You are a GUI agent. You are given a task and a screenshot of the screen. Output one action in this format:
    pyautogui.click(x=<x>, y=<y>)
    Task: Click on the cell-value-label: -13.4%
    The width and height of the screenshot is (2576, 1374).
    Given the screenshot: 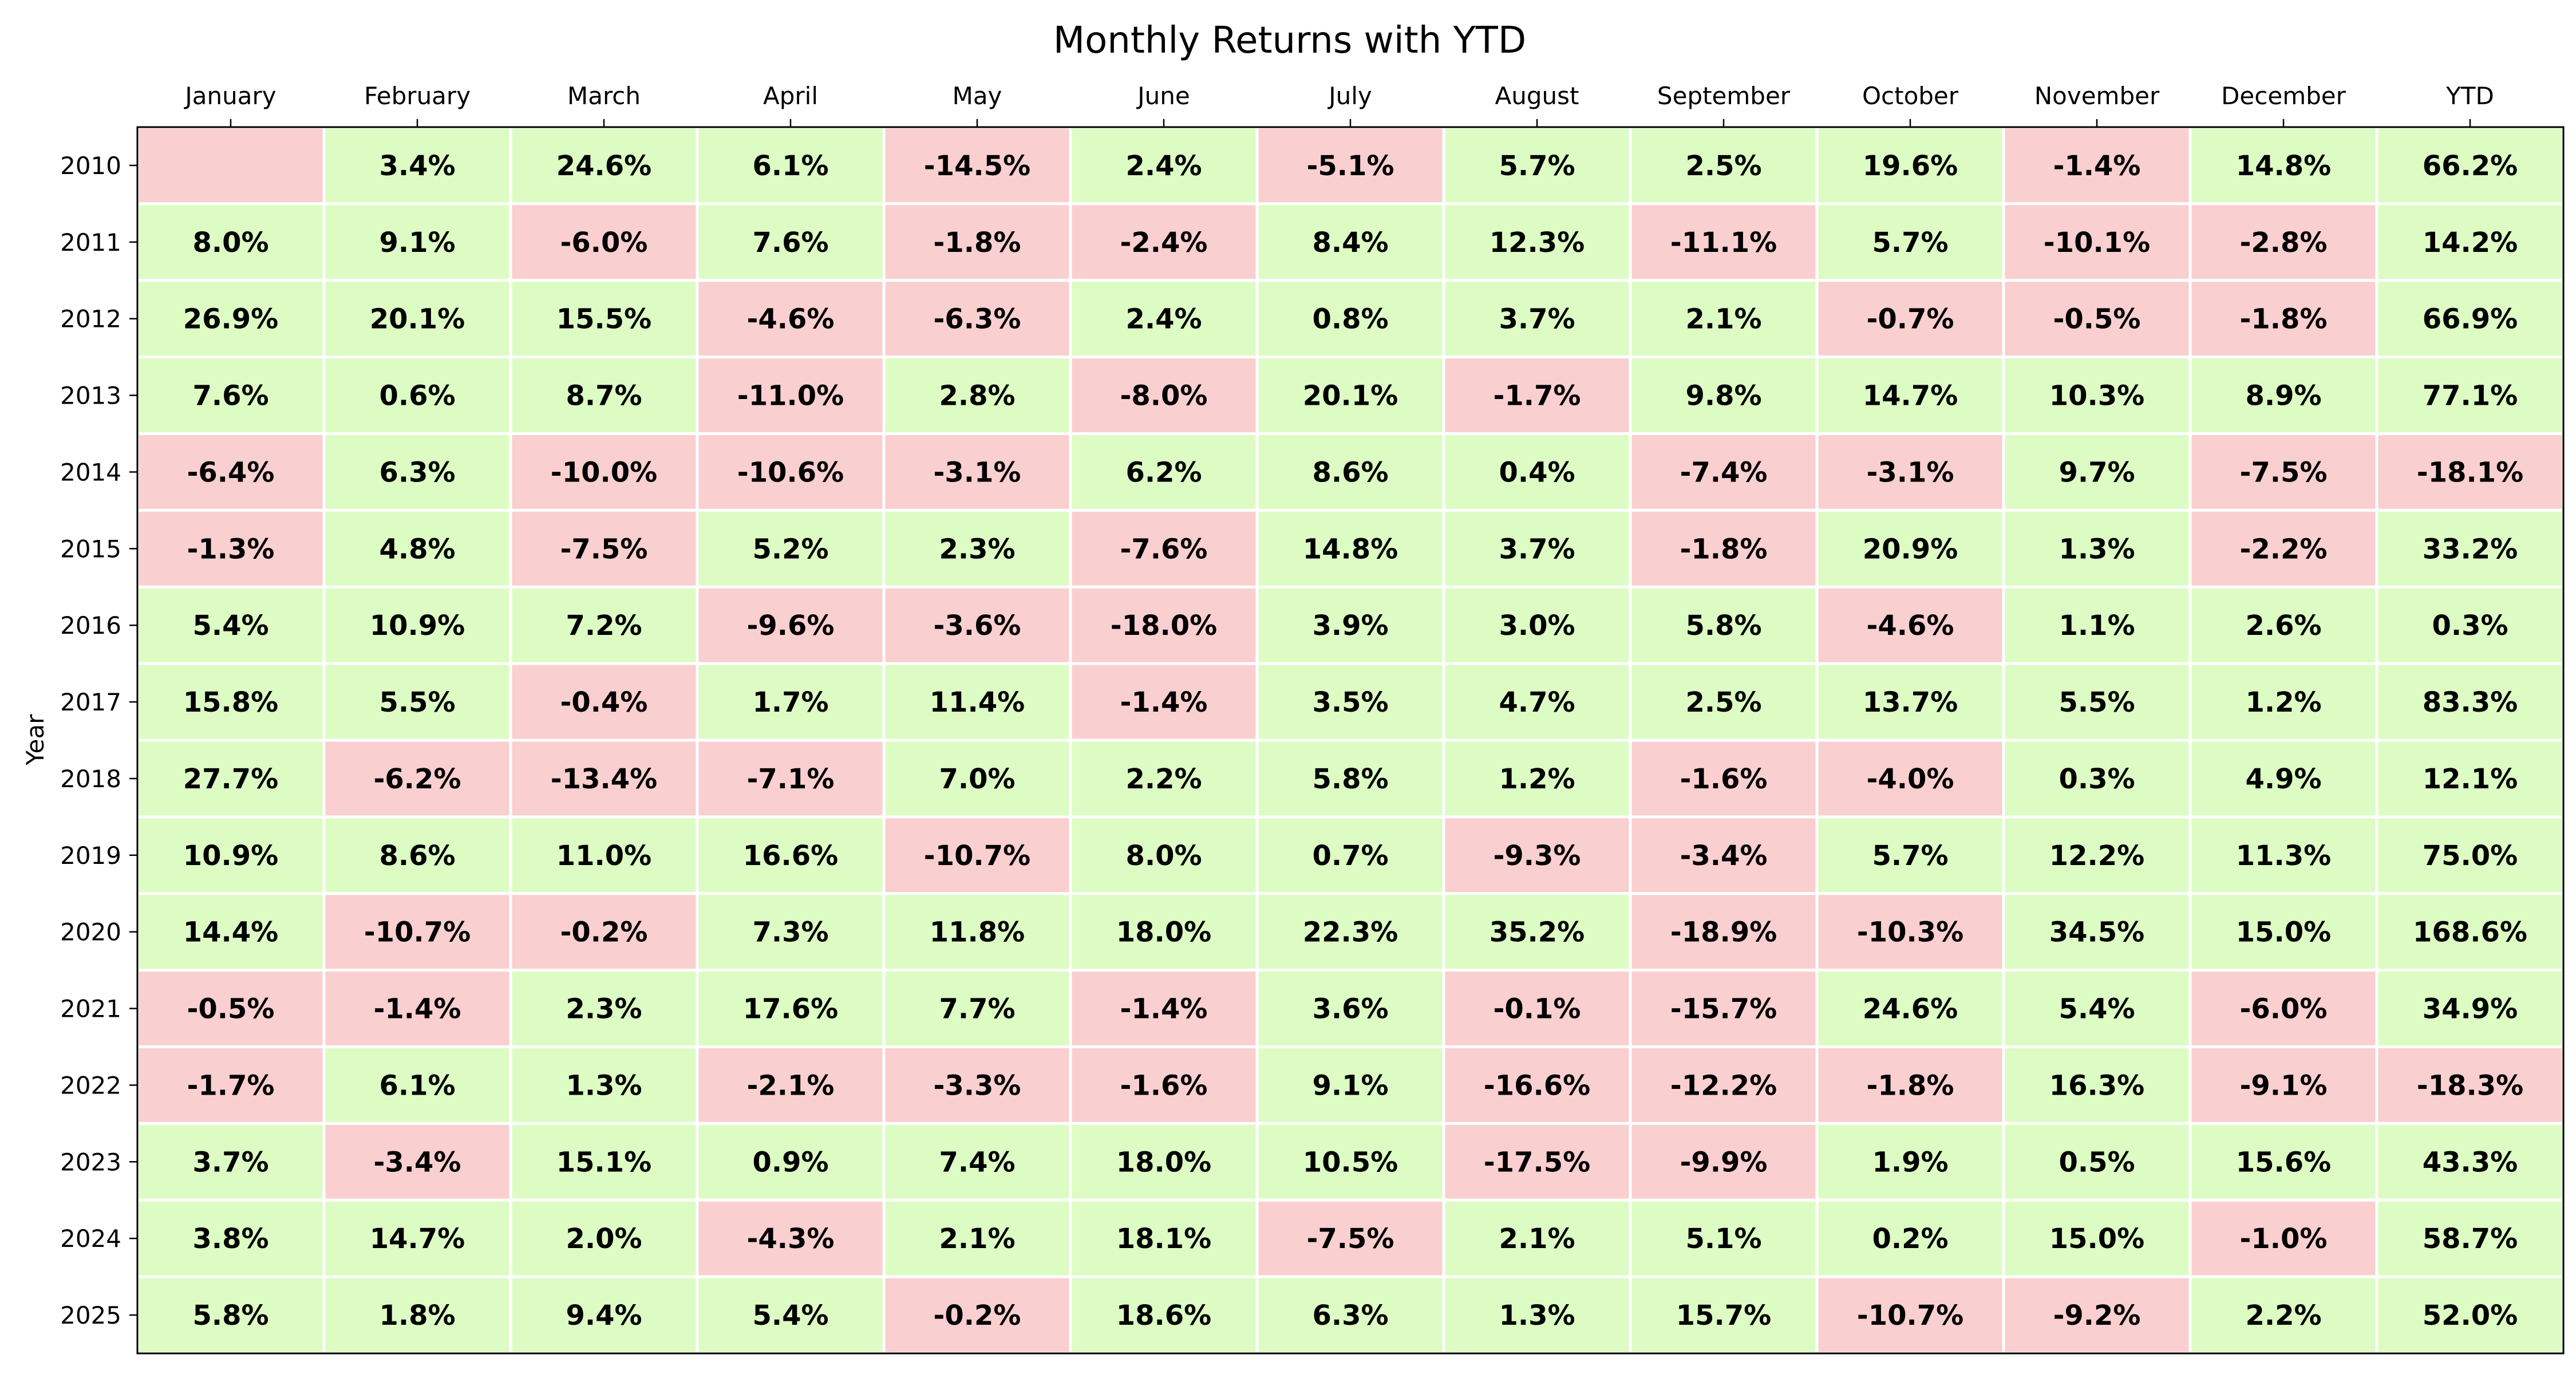 What is the action you would take?
    pyautogui.click(x=604, y=779)
    